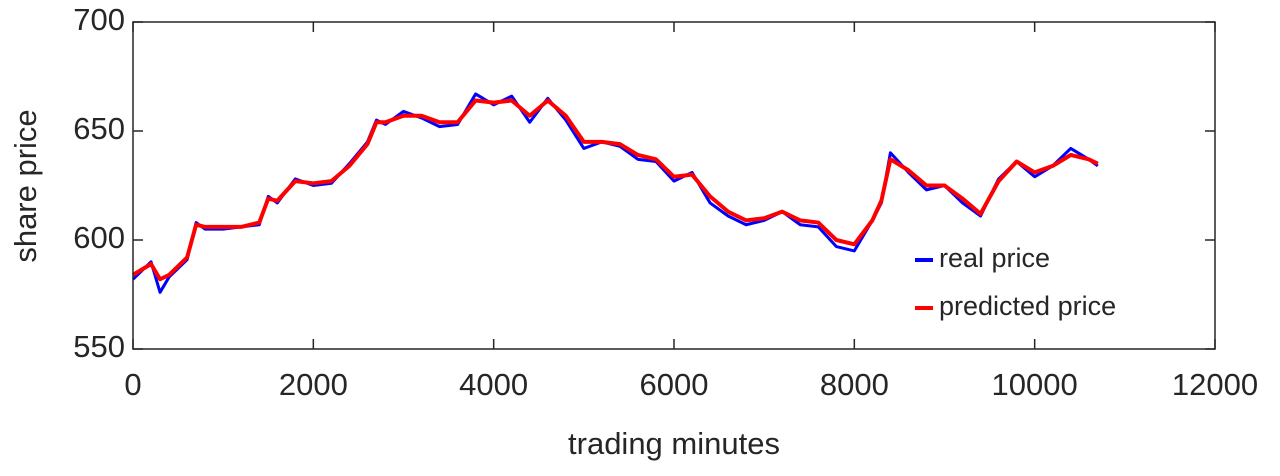 This screenshot has height=476, width=1280. What do you see at coordinates (99, 237) in the screenshot?
I see `y-tick-label: 600` at bounding box center [99, 237].